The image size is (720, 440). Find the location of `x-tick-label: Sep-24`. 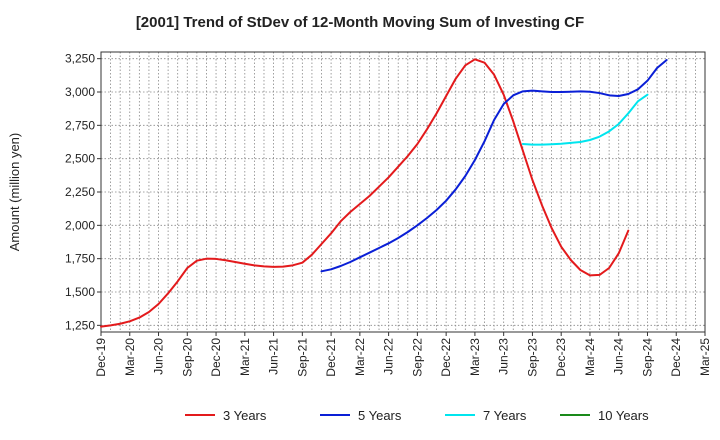

x-tick-label: Sep-24 is located at coordinates (647, 357).